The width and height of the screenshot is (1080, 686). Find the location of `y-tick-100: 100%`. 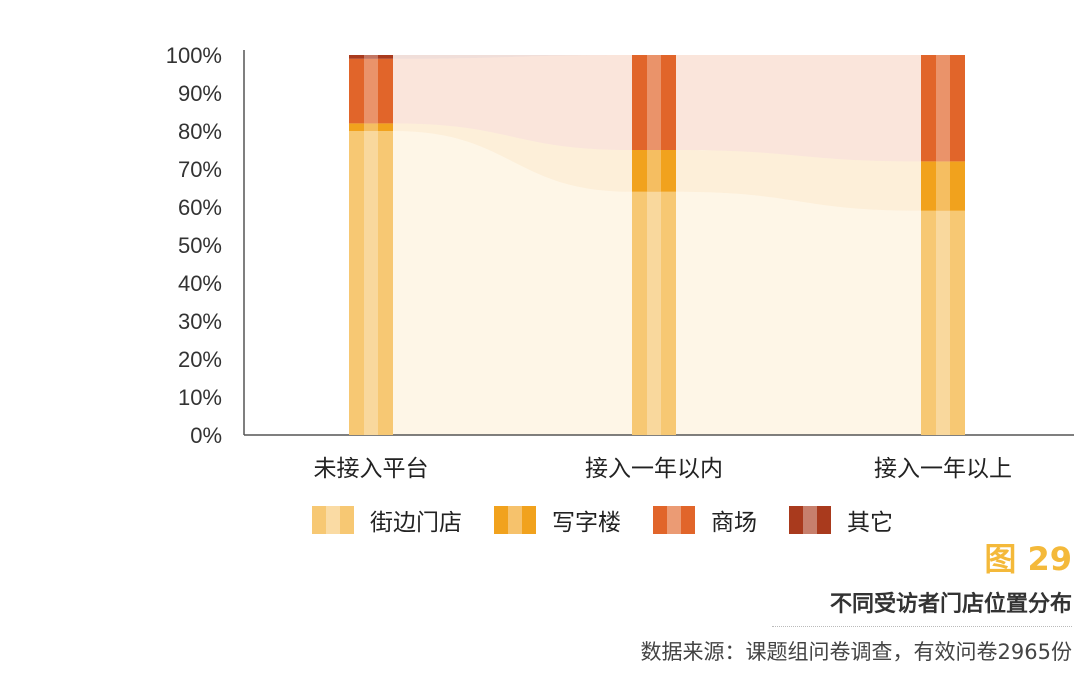

y-tick-100: 100% is located at coordinates (194, 55).